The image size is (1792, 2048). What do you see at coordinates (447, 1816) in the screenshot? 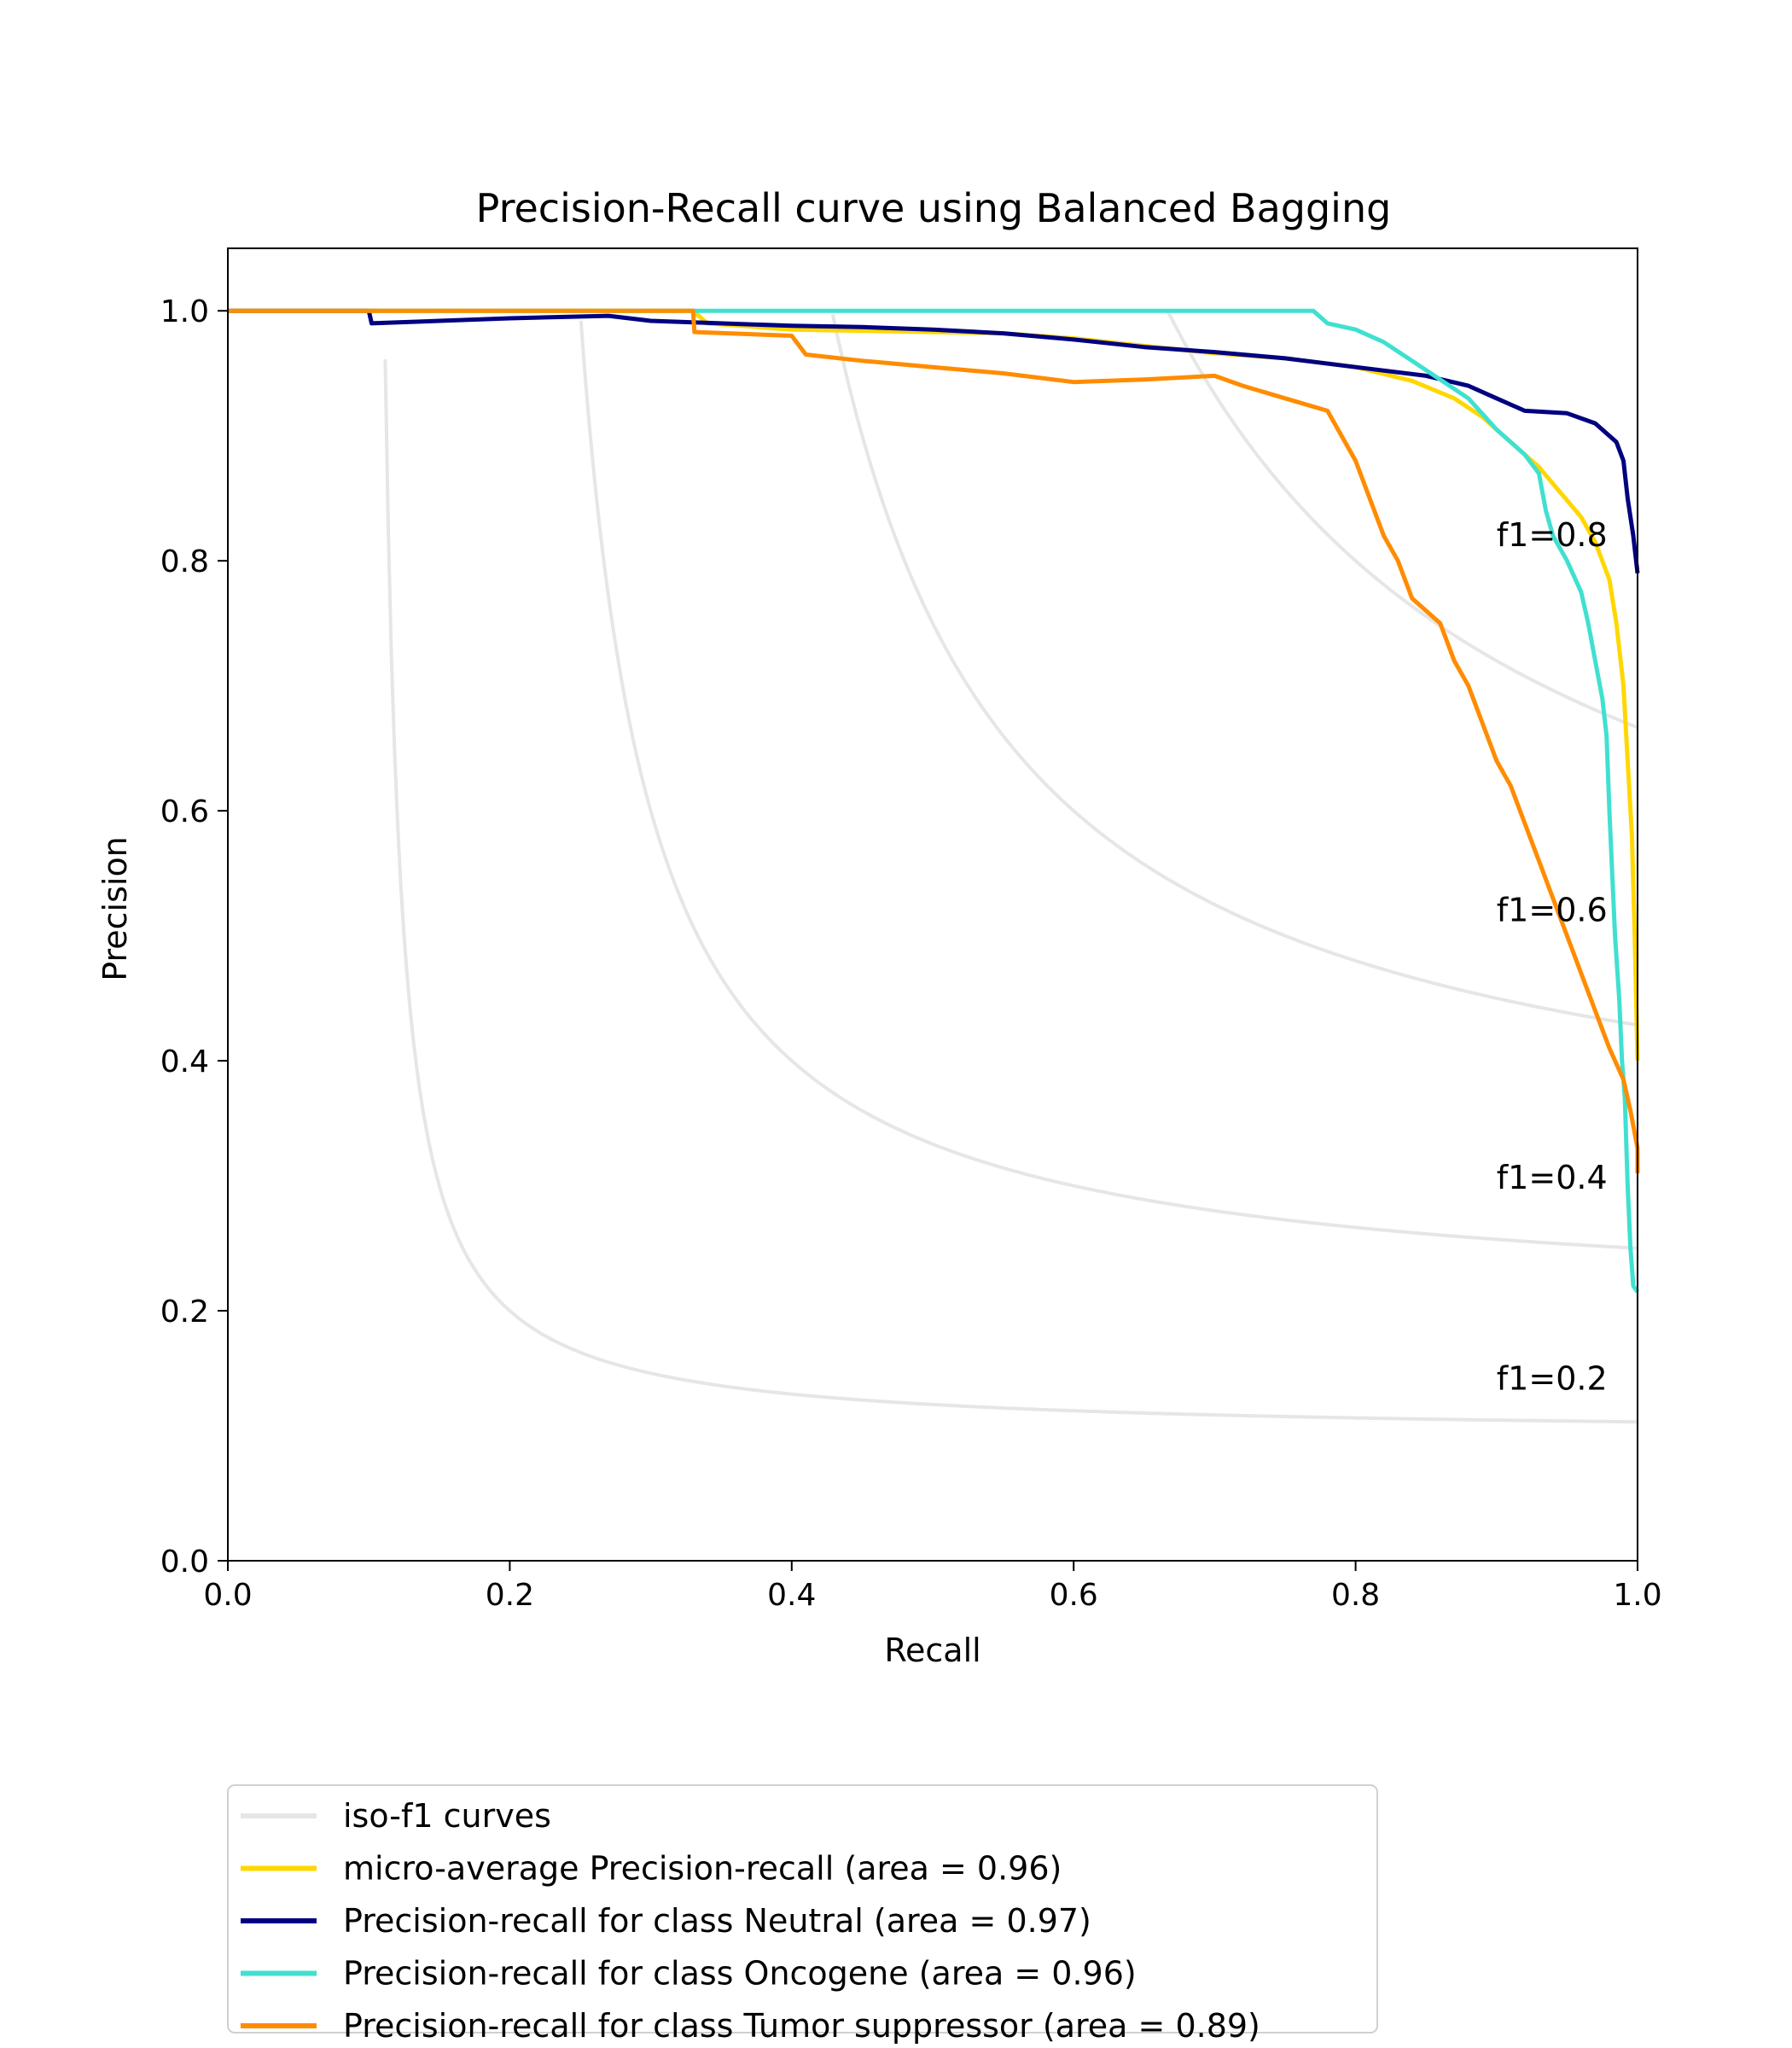
I see `legend-label: iso-f1 curves` at bounding box center [447, 1816].